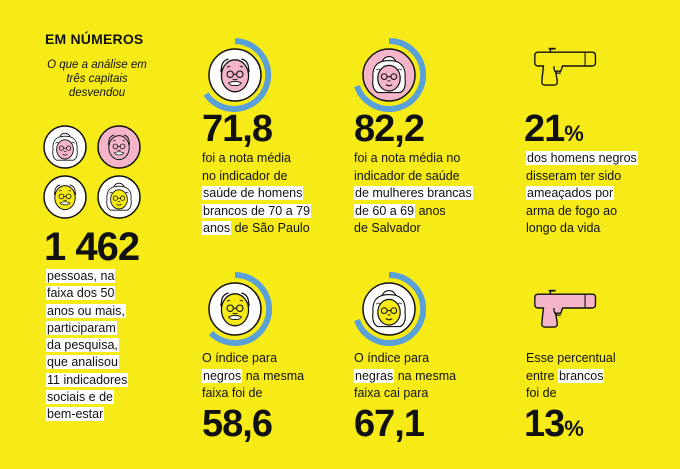  Describe the element at coordinates (270, 228) in the screenshot. I see `text-line: de São Paulo` at that location.